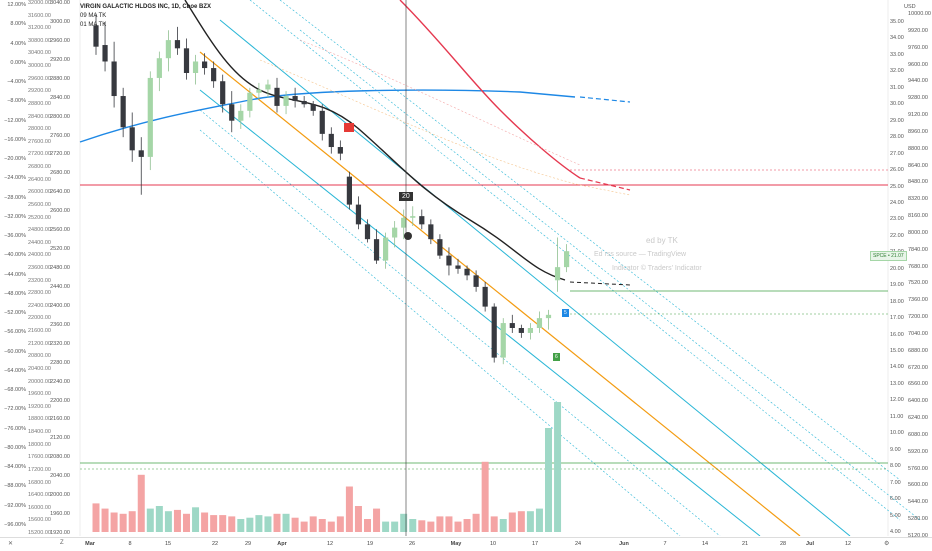 The width and height of the screenshot is (932, 551). I want to click on axis-tick-label-inner: 16400.00, so click(39, 495).